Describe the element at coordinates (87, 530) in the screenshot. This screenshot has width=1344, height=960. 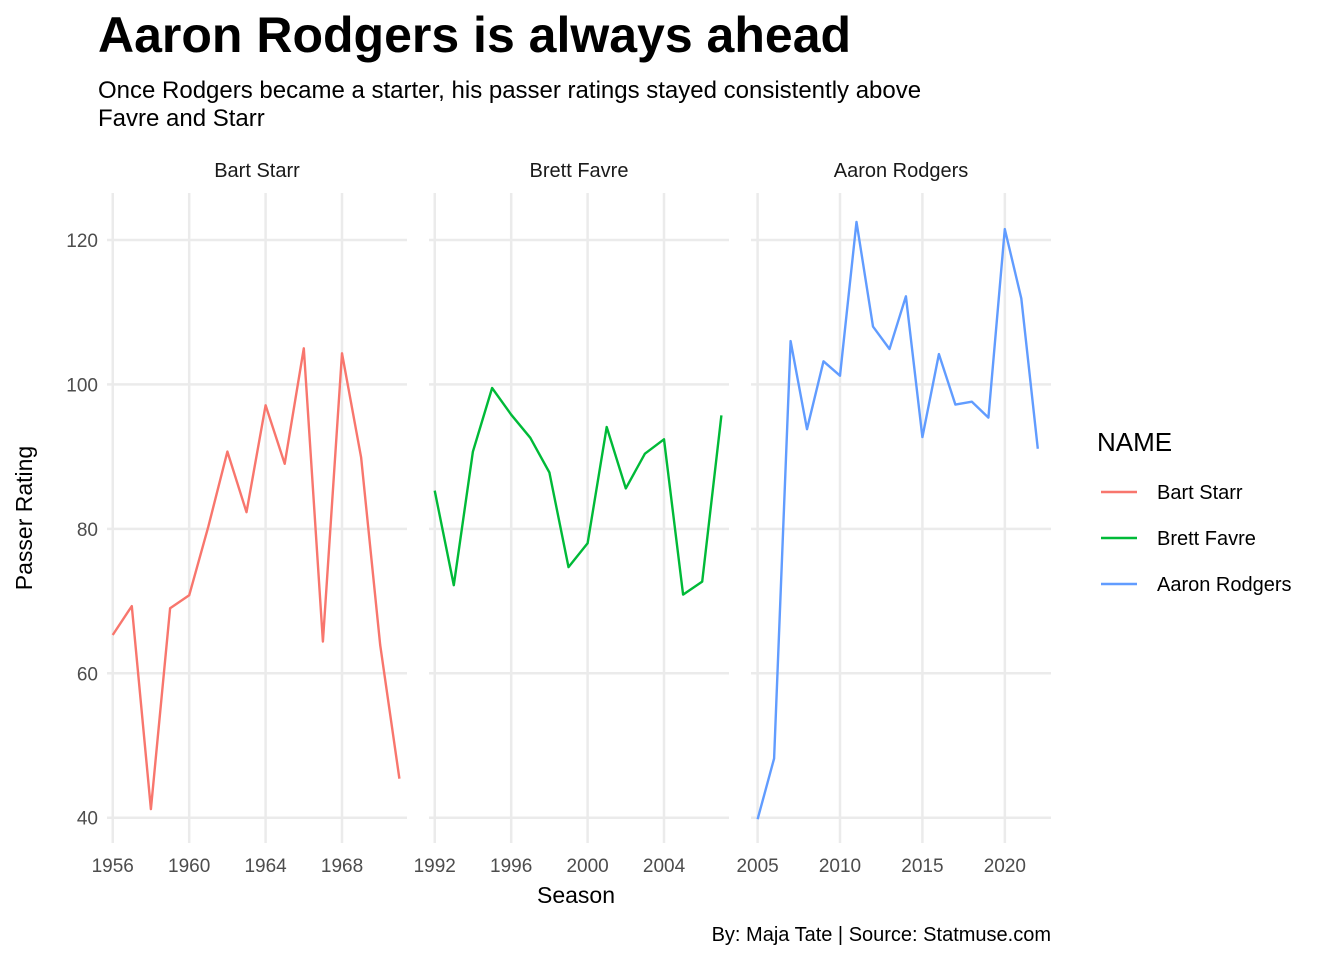
I see `y-tick-label: 80` at that location.